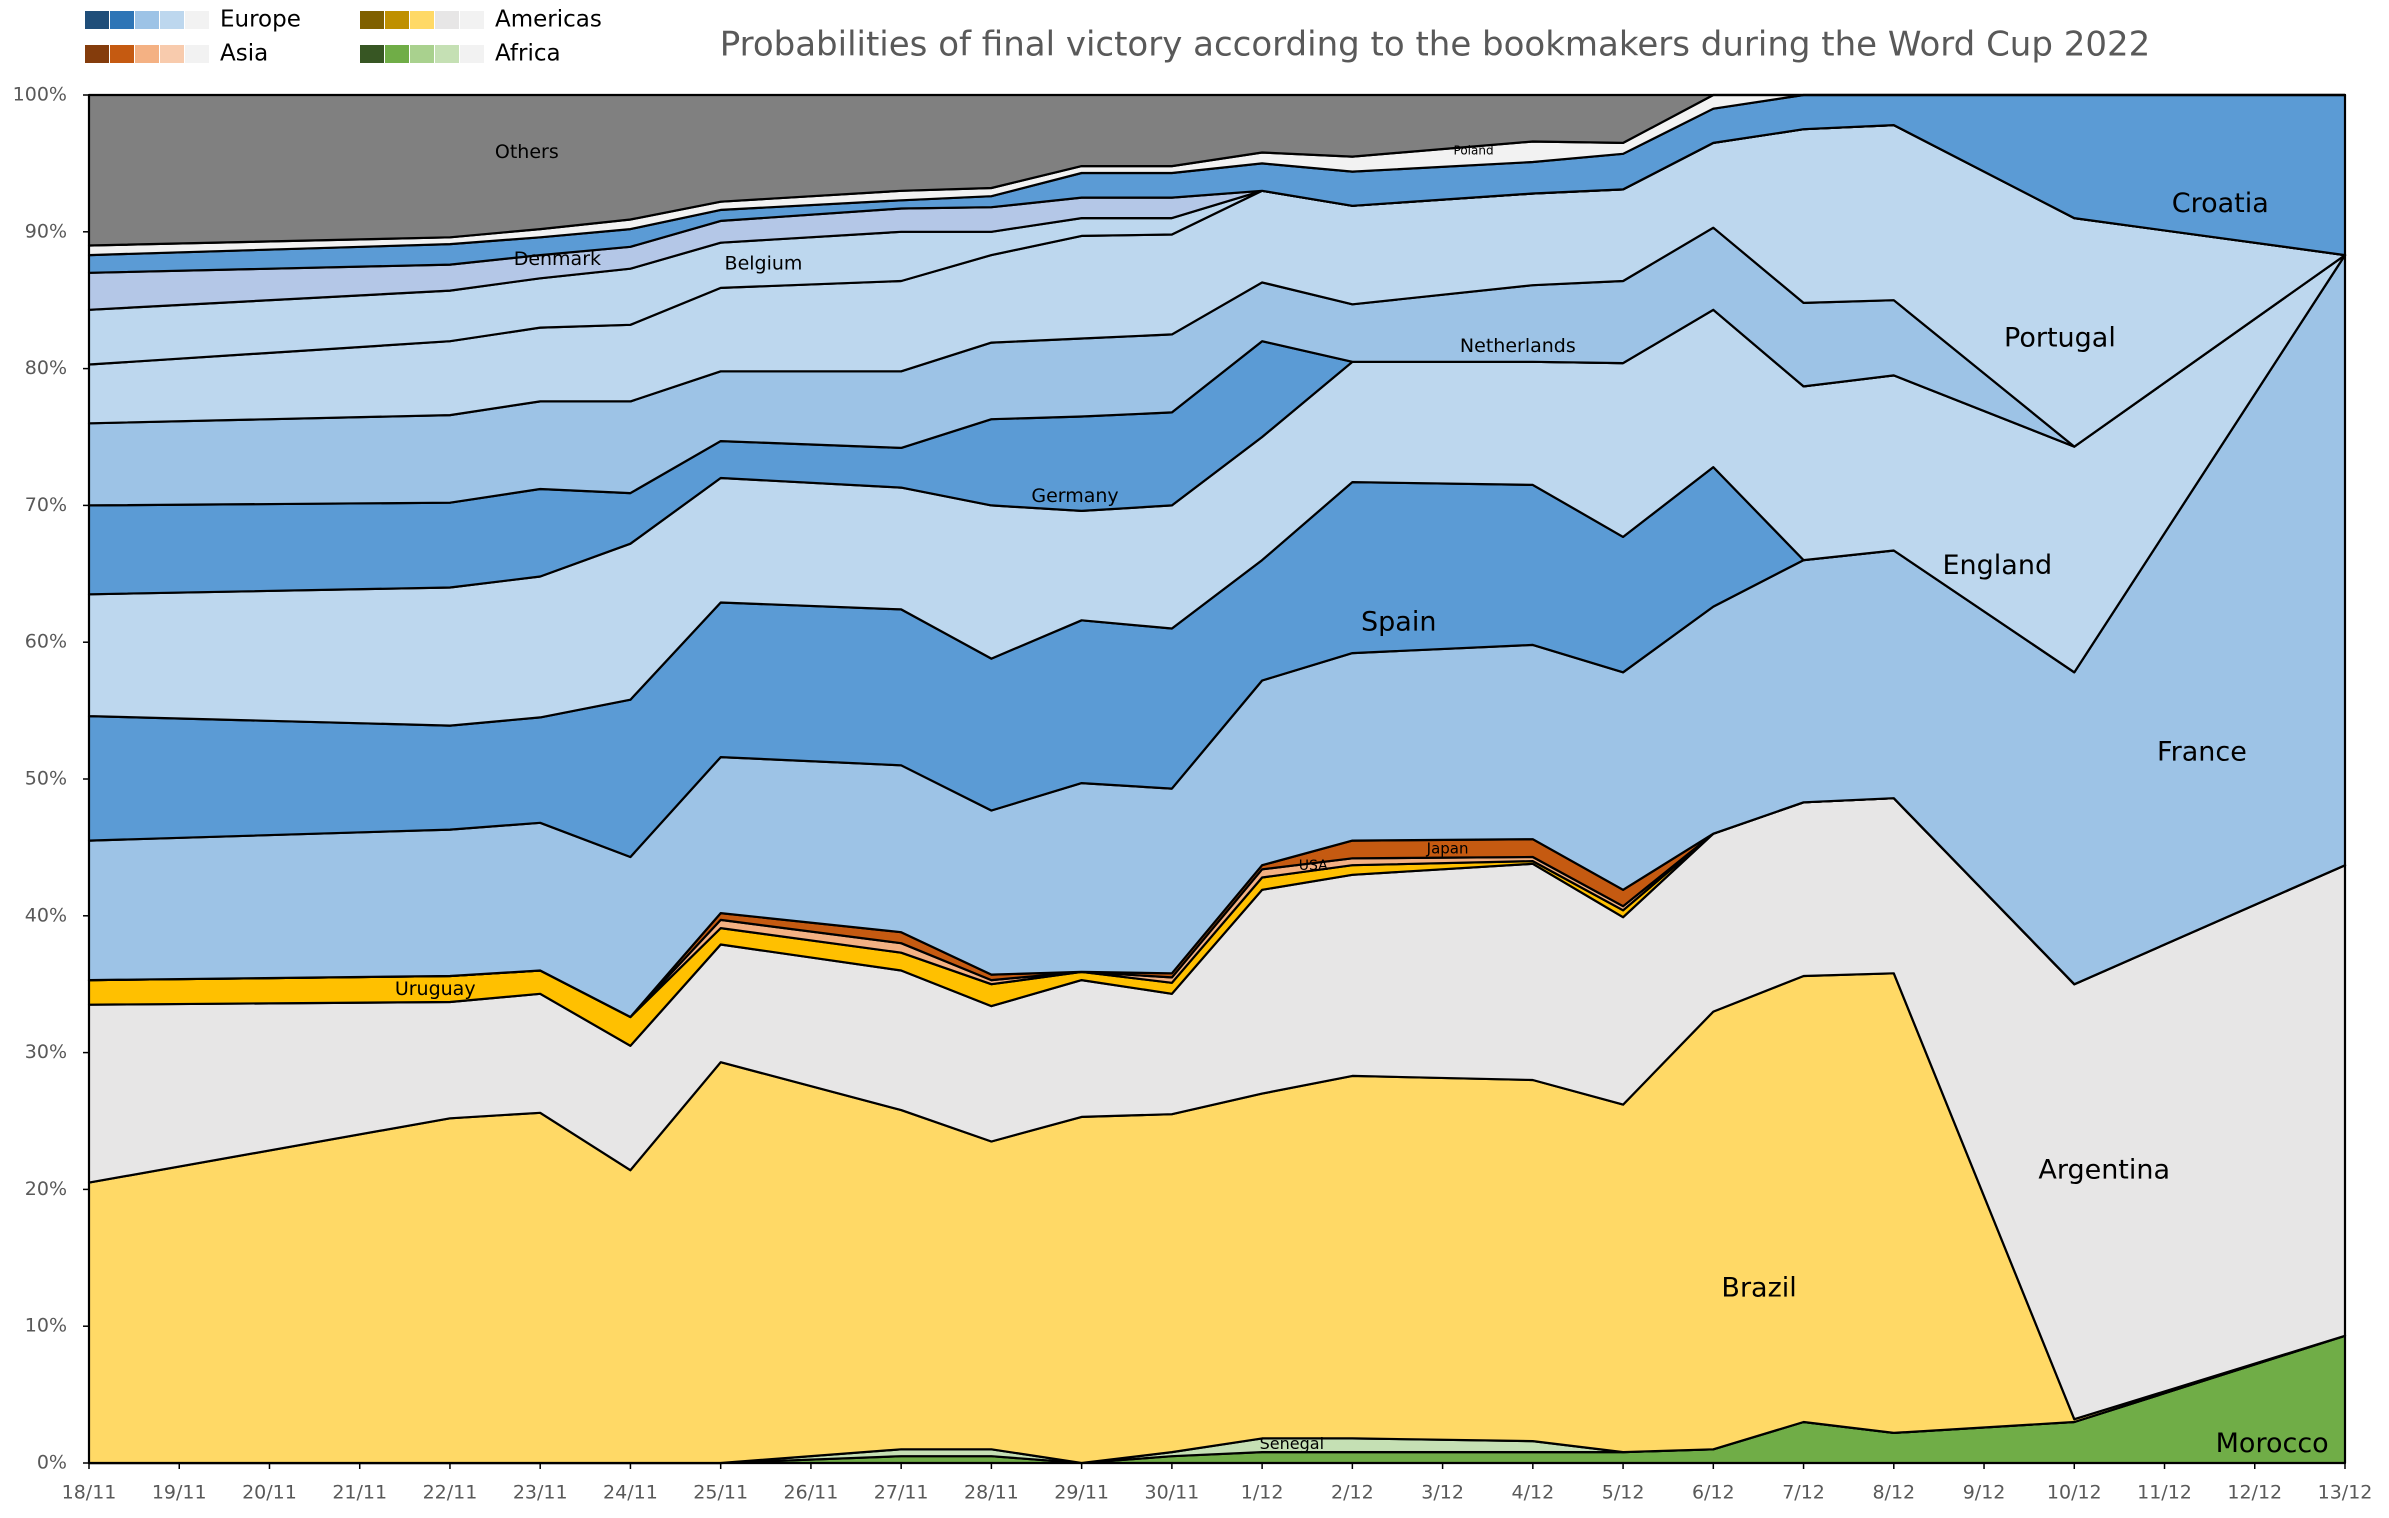 The width and height of the screenshot is (2389, 1518). I want to click on series-label: Argentina, so click(2104, 1170).